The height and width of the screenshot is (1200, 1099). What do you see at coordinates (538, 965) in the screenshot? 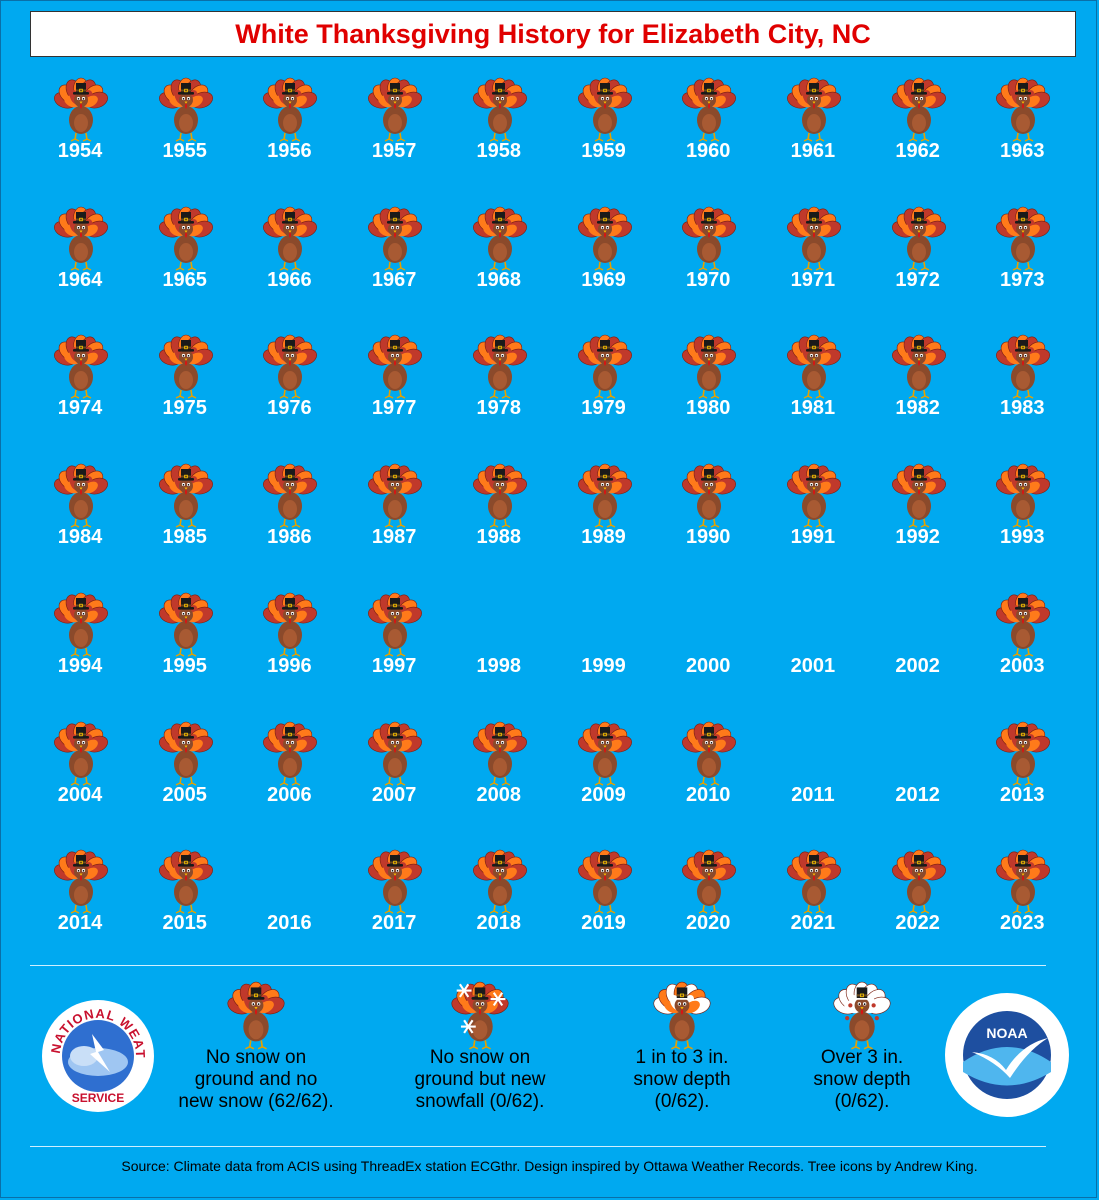
I see `divider-top` at bounding box center [538, 965].